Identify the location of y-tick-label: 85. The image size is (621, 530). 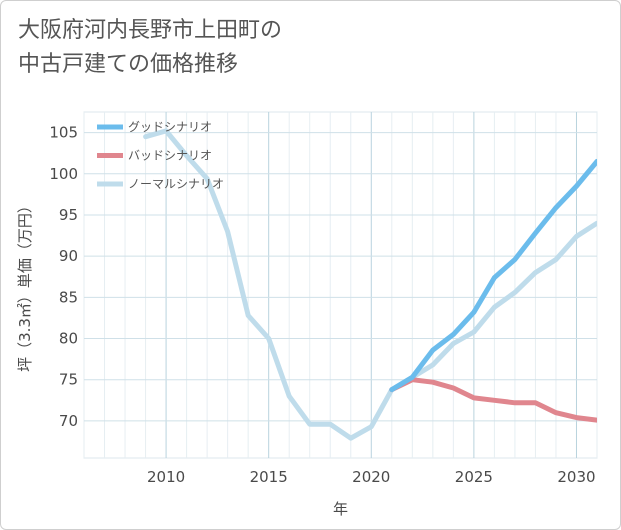
(68, 297).